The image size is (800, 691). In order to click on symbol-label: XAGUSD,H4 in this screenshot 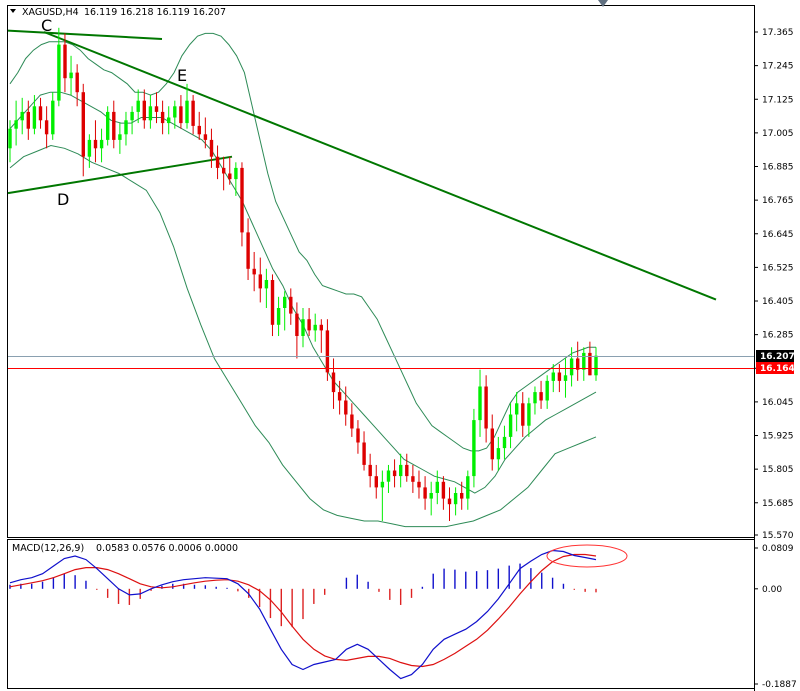, I will do `click(50, 12)`.